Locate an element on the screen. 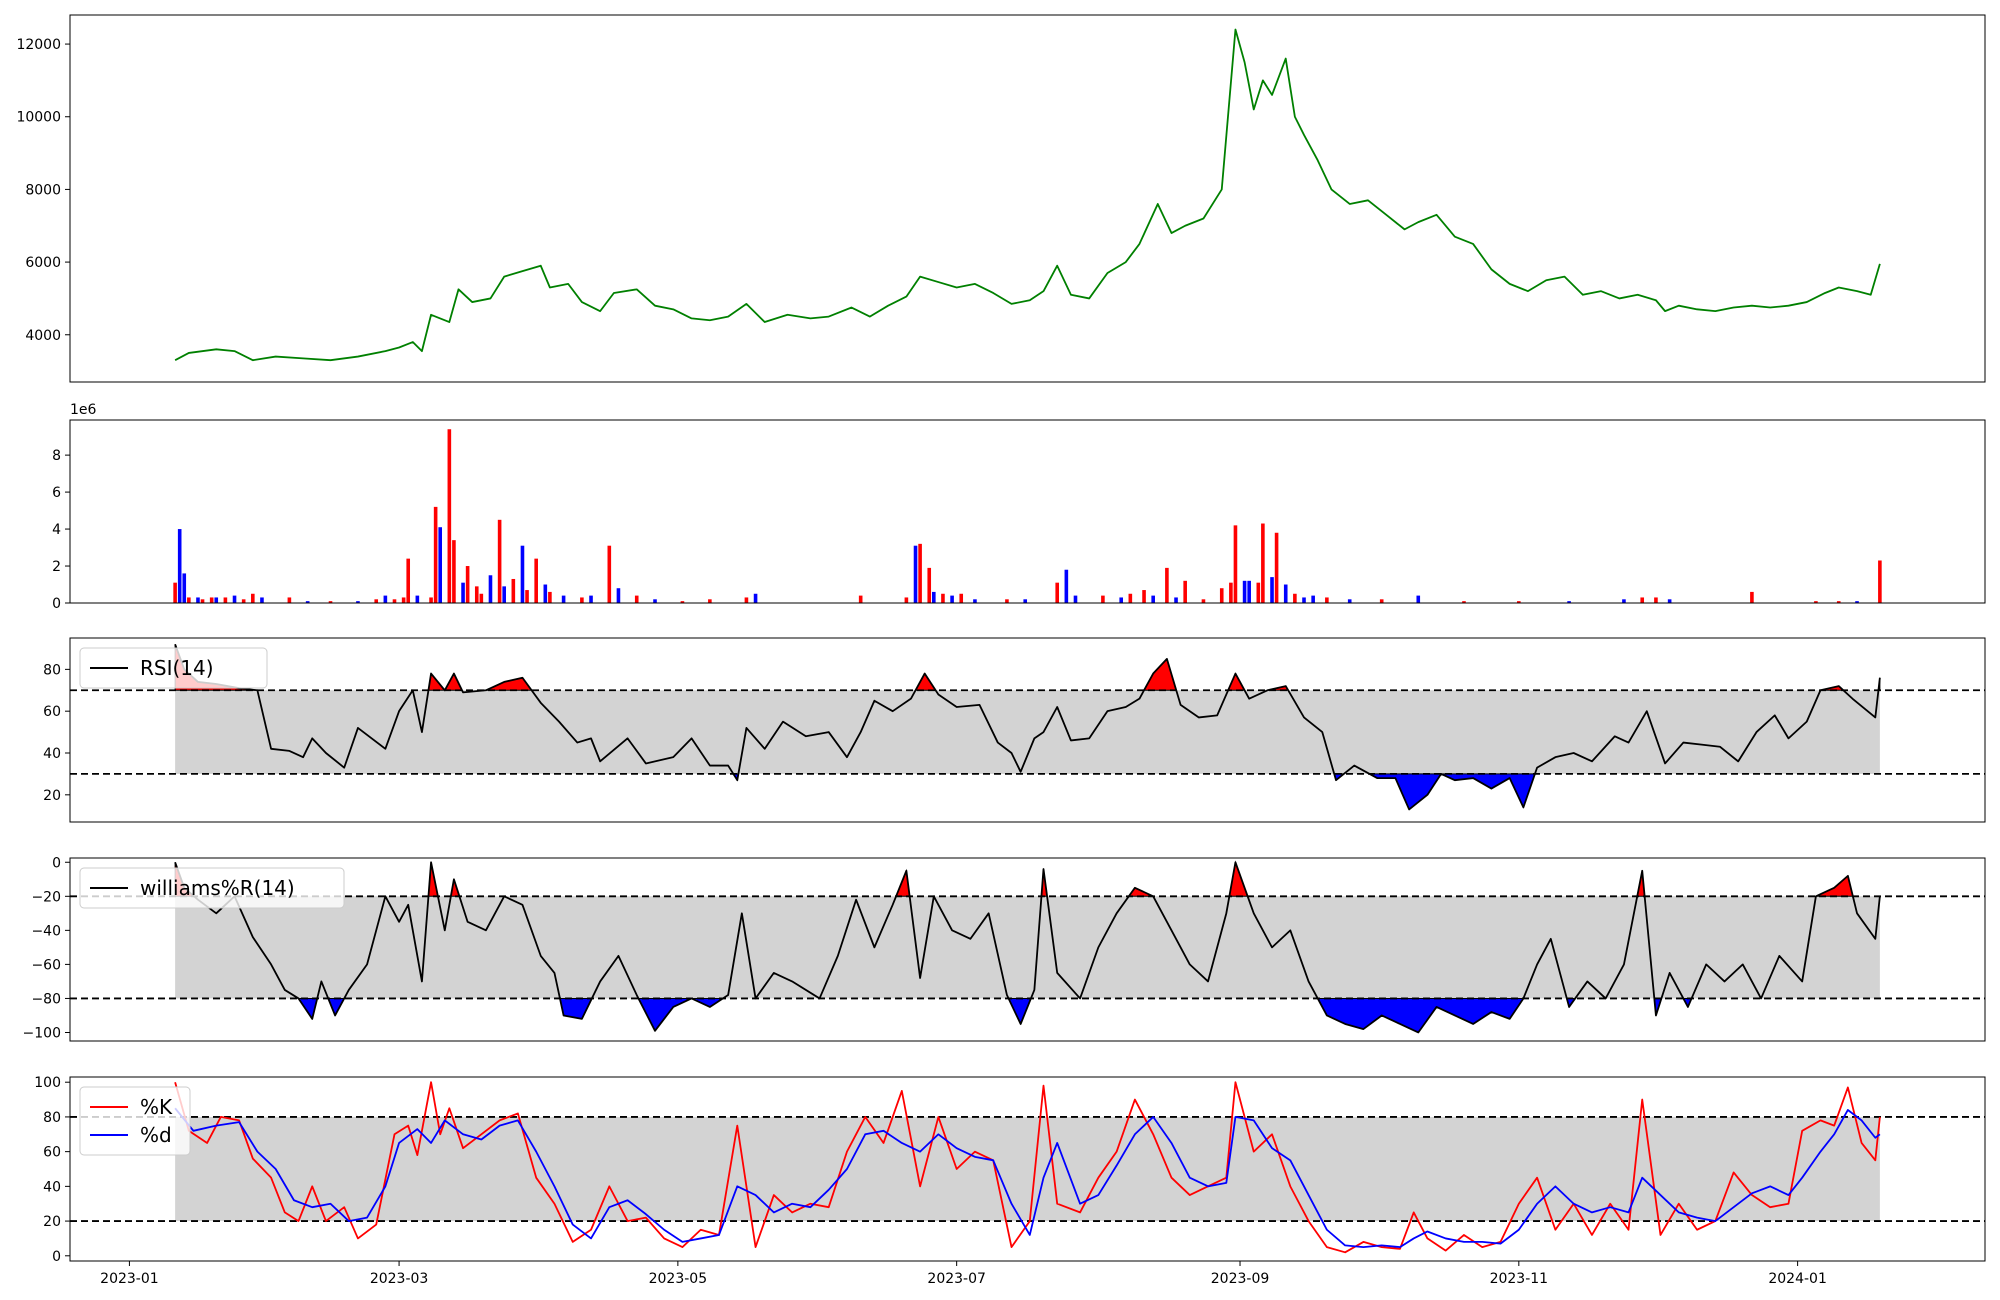 The width and height of the screenshot is (2000, 1300). williams-panel: −100 −80 −60 −40 −20 0 williams%R(14) is located at coordinates (1004, 948).